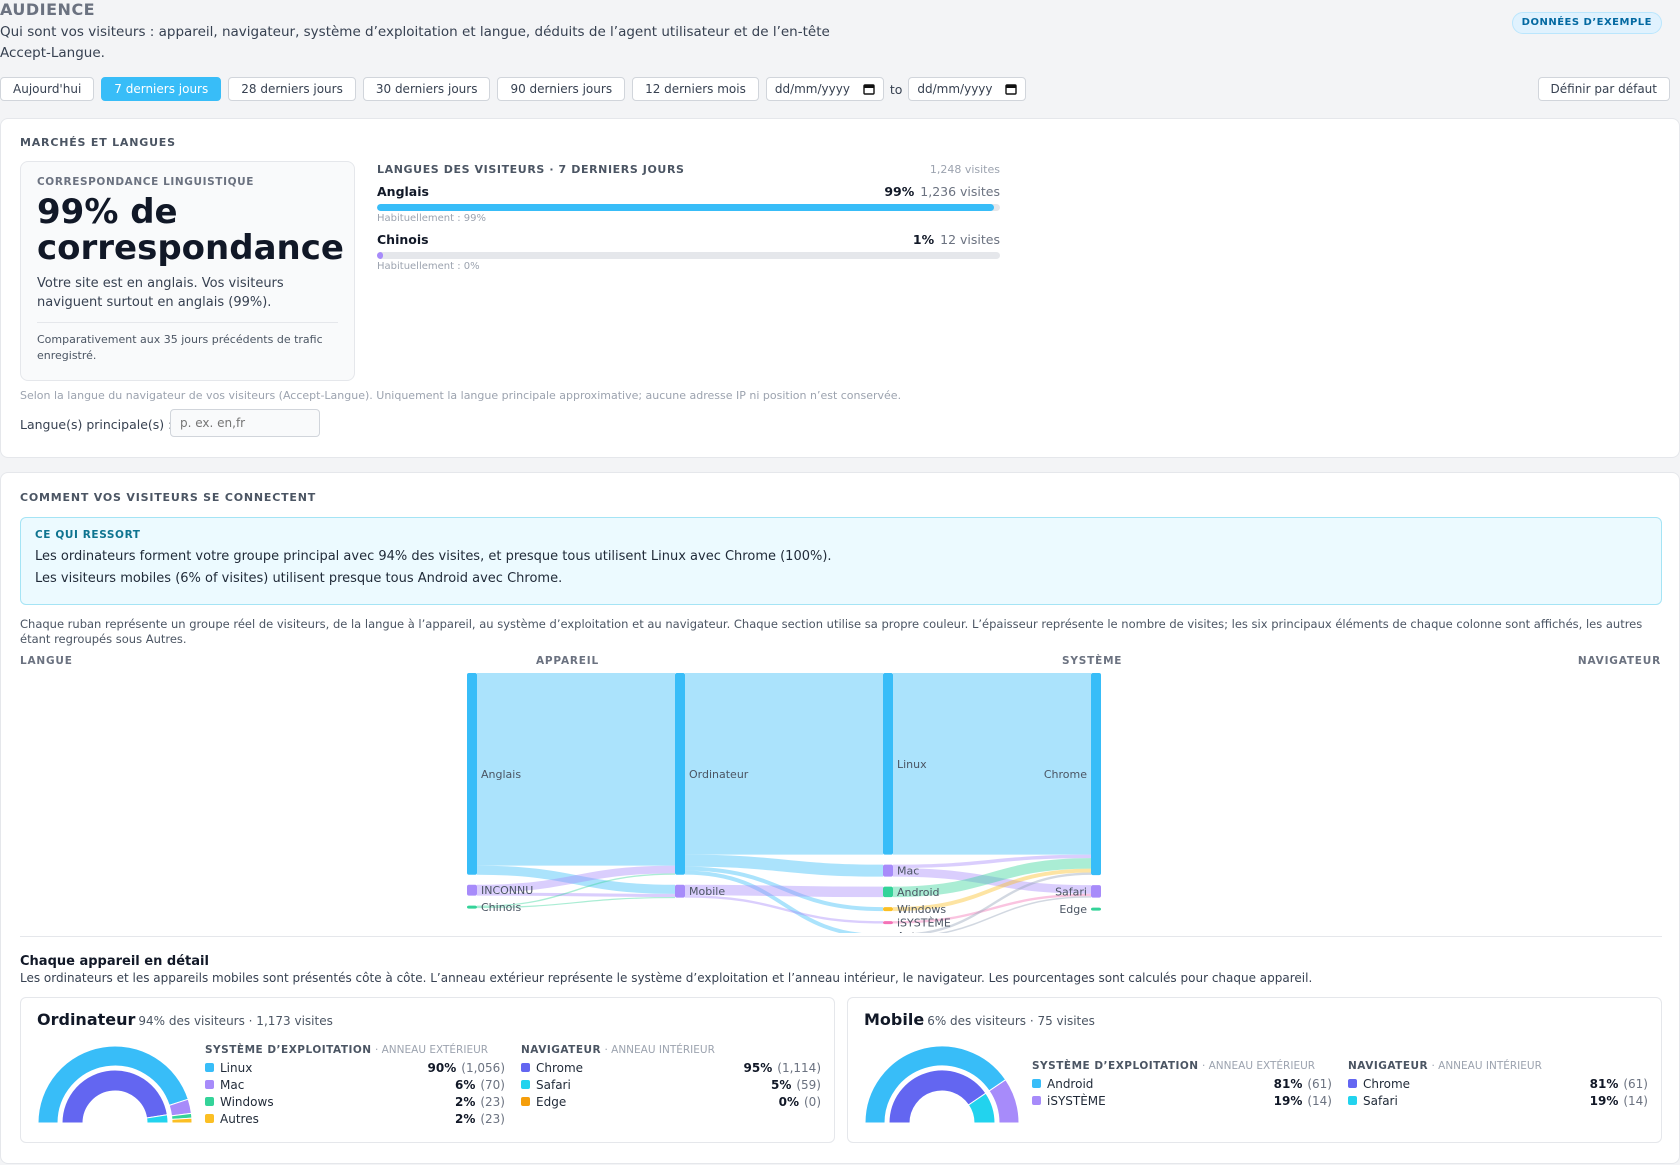 This screenshot has height=1165, width=1680. I want to click on legend-row: Windows 2% (23), so click(355, 1101).